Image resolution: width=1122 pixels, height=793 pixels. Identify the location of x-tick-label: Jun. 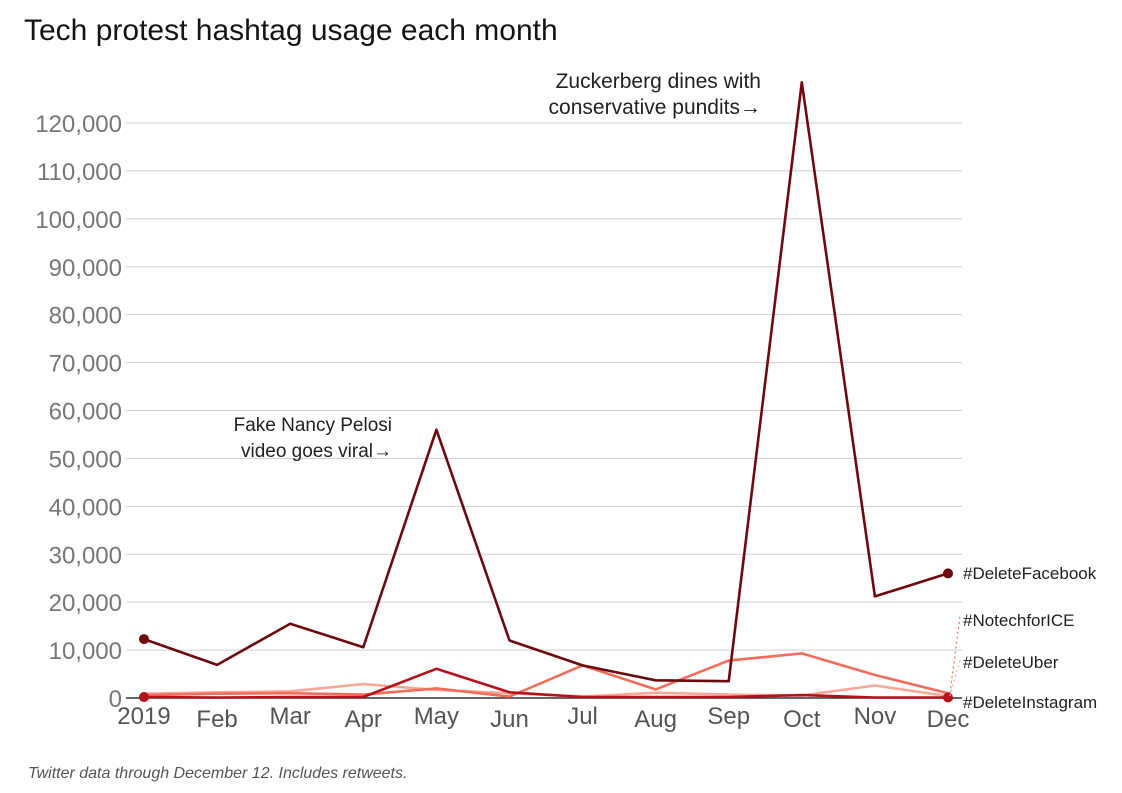
(509, 719).